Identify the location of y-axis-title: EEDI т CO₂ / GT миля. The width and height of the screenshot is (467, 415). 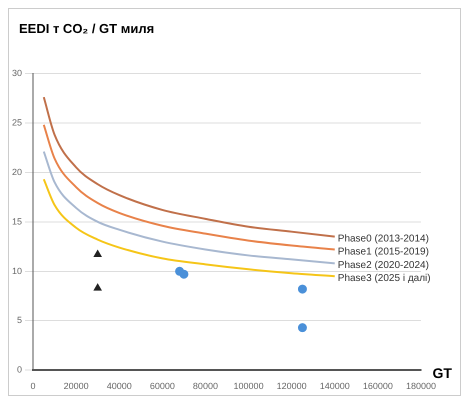
(87, 29).